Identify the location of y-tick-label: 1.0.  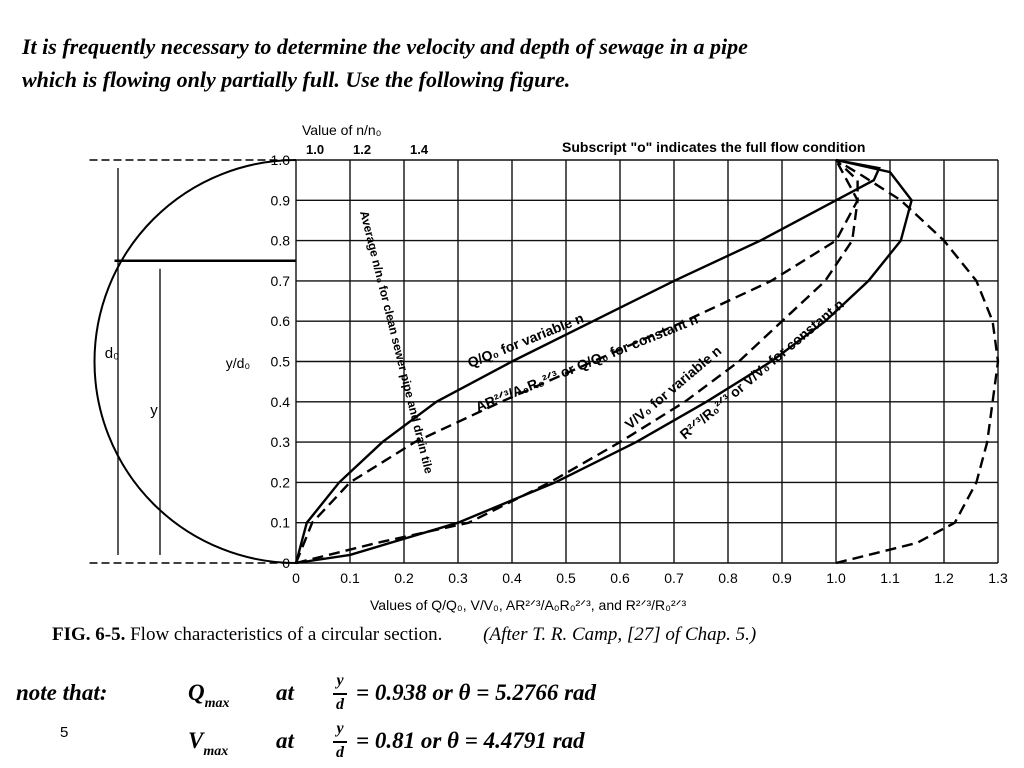
(281, 160).